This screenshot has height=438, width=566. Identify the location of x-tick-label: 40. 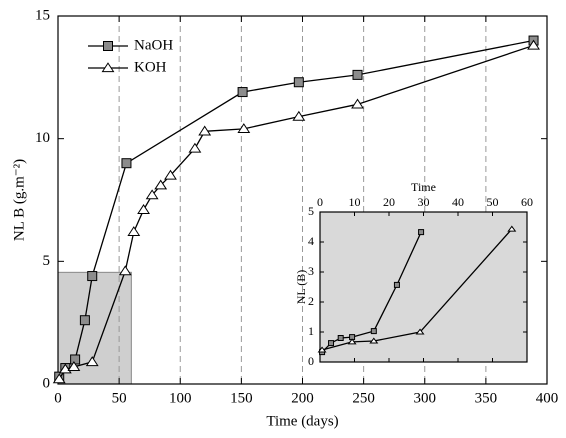
(458, 202).